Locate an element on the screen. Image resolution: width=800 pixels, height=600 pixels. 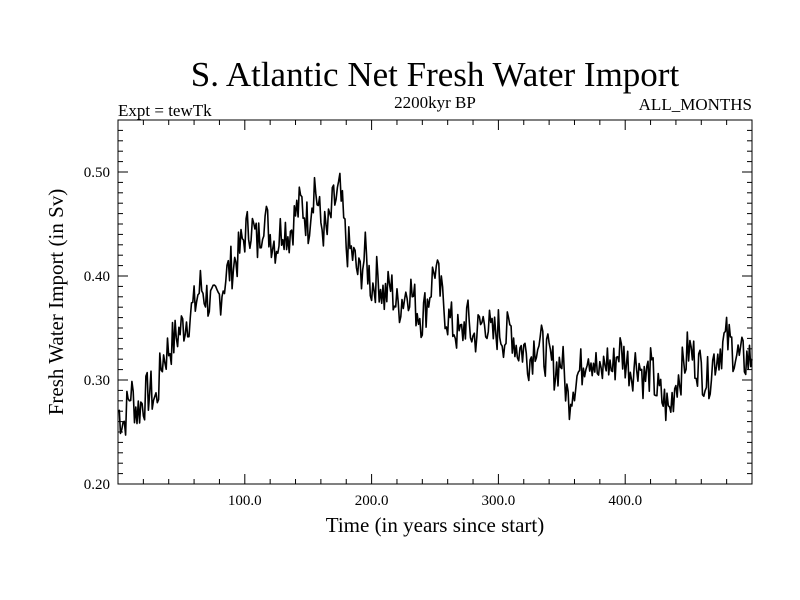
y-tick-label: 0.50 is located at coordinates (97, 173).